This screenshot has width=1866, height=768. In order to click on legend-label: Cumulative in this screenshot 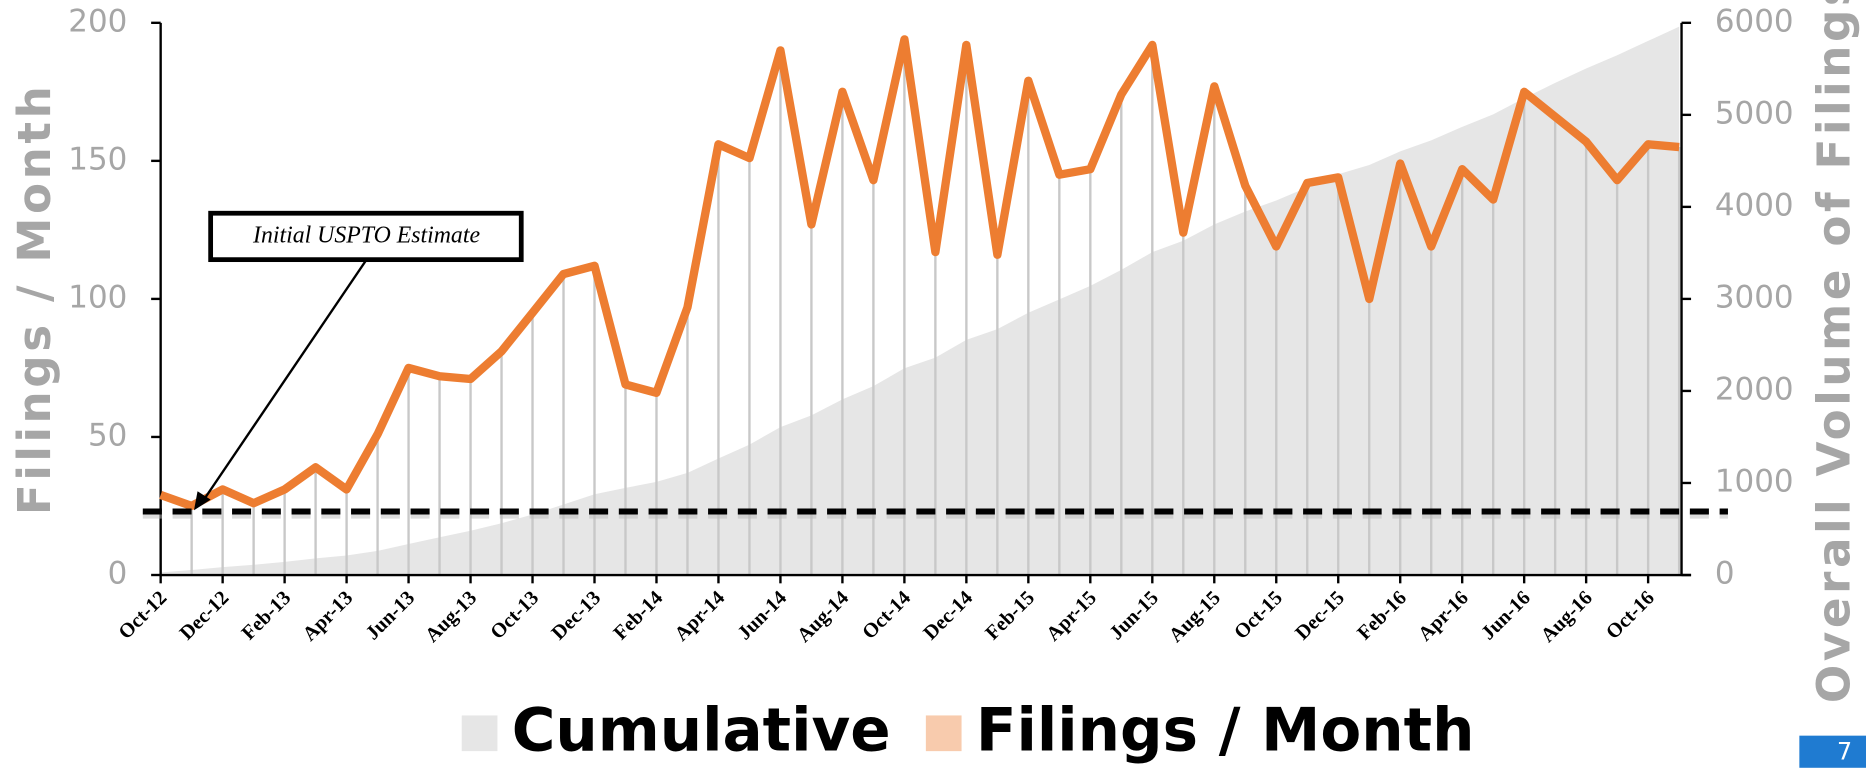, I will do `click(701, 731)`.